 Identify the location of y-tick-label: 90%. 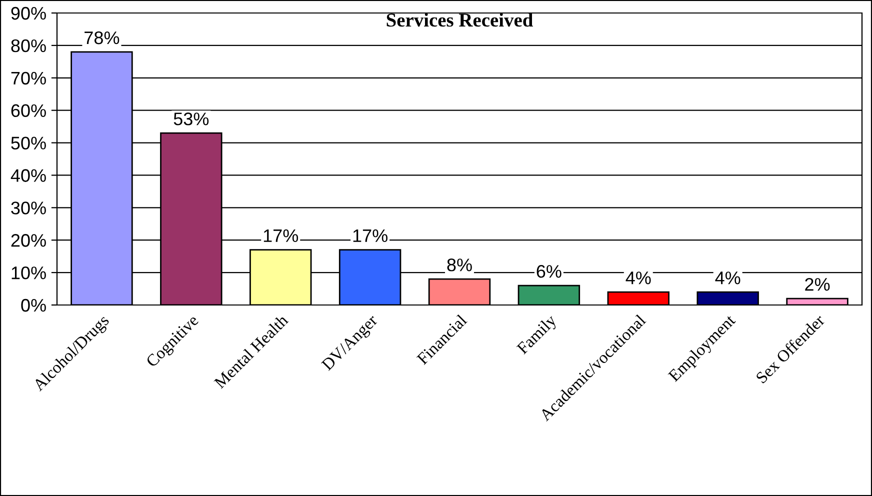
(28, 13).